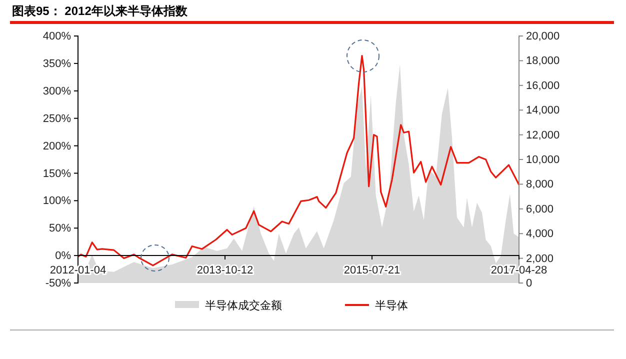  I want to click on y-tick-label: 400%, so click(57, 36).